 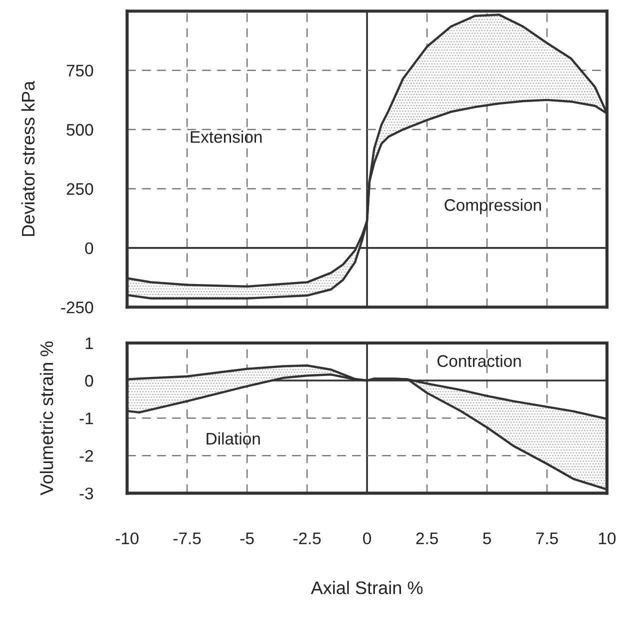 I want to click on annotation: Compression, so click(x=492, y=206).